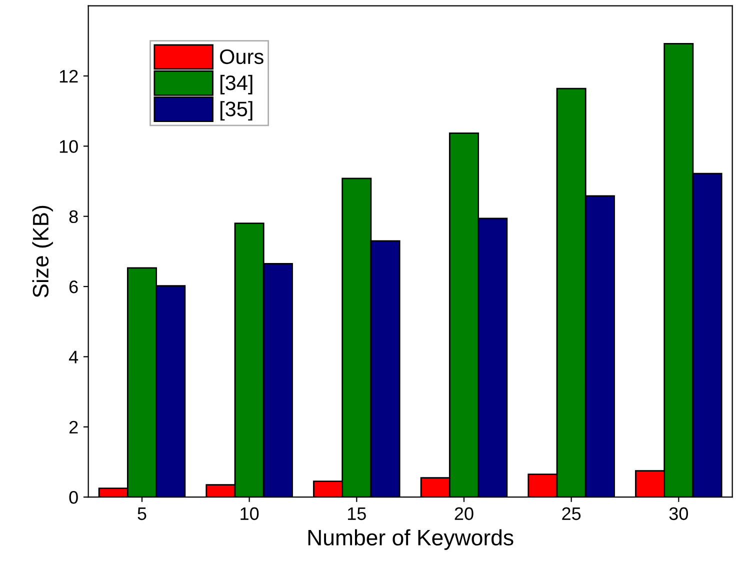 This screenshot has height=578, width=736. What do you see at coordinates (73, 287) in the screenshot?
I see `y-tick-label: 6` at bounding box center [73, 287].